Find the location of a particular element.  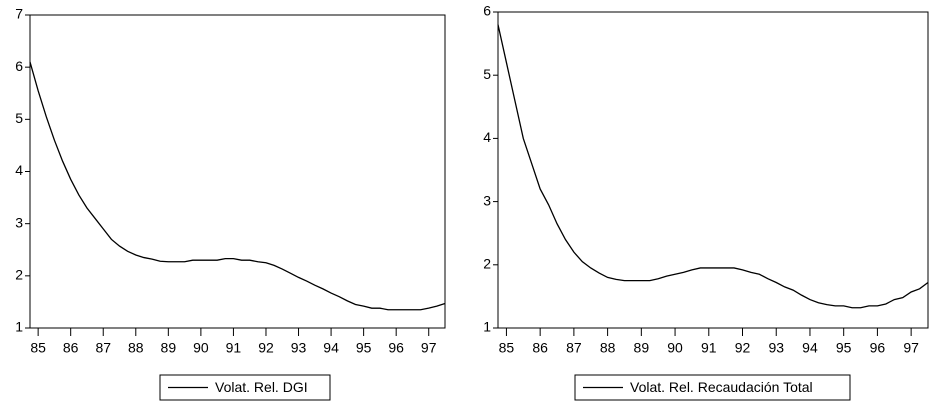

legend-label: Volat. Rel. DGI is located at coordinates (261, 387).